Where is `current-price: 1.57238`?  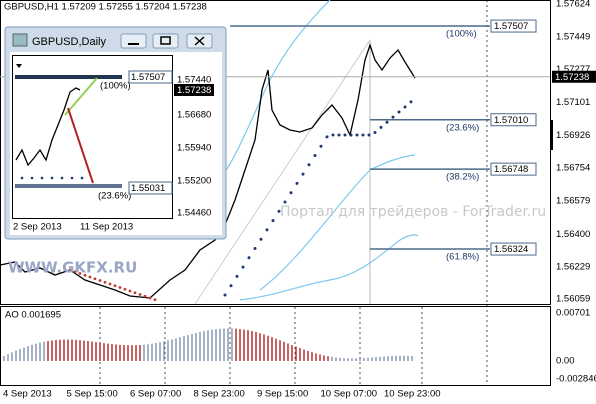
current-price: 1.57238 is located at coordinates (572, 77).